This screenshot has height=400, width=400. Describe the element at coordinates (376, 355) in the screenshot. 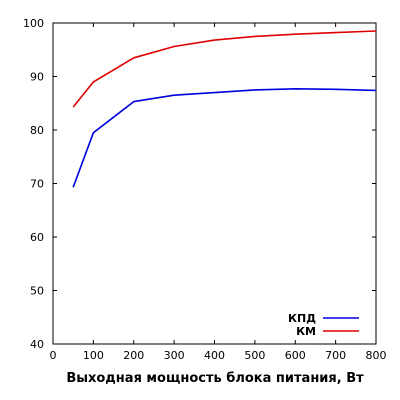

I see `x-tick-label: 800` at that location.